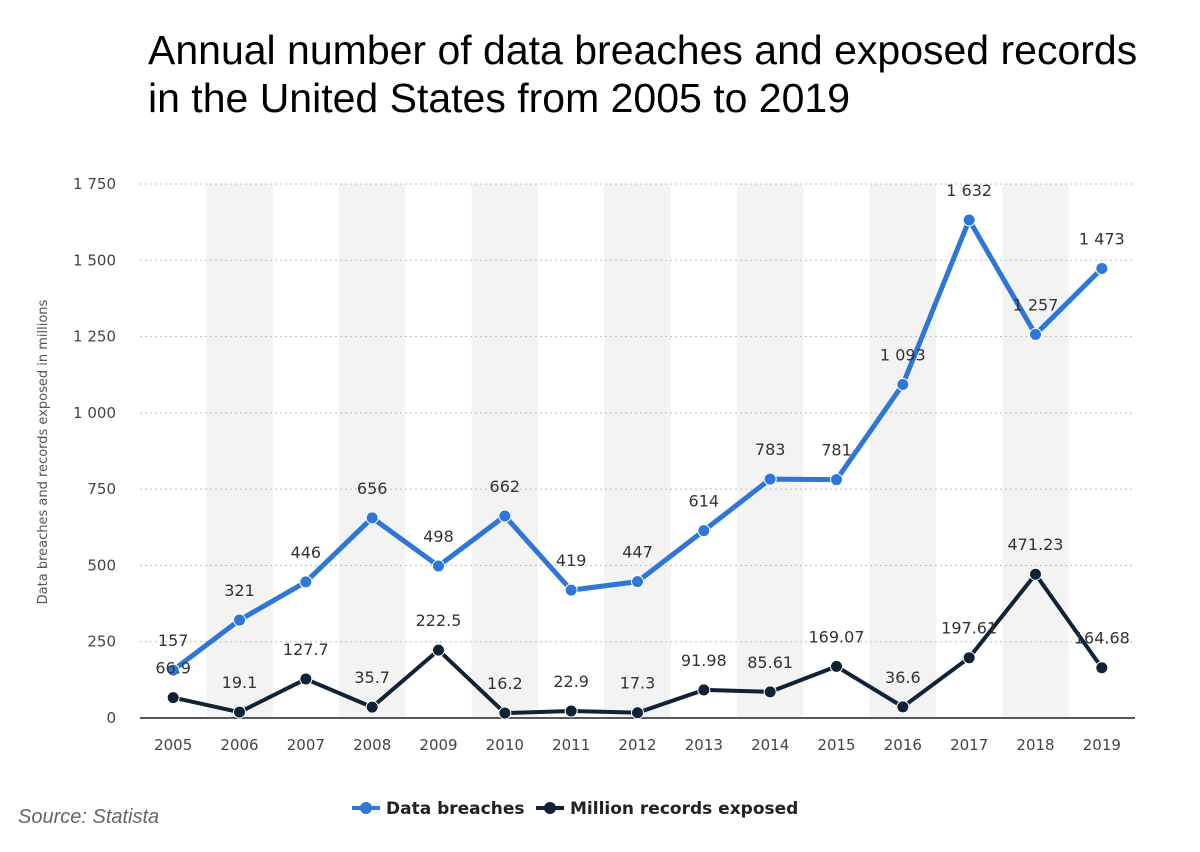 Image resolution: width=1200 pixels, height=852 pixels. Describe the element at coordinates (903, 677) in the screenshot. I see `data-label: 36.6` at that location.